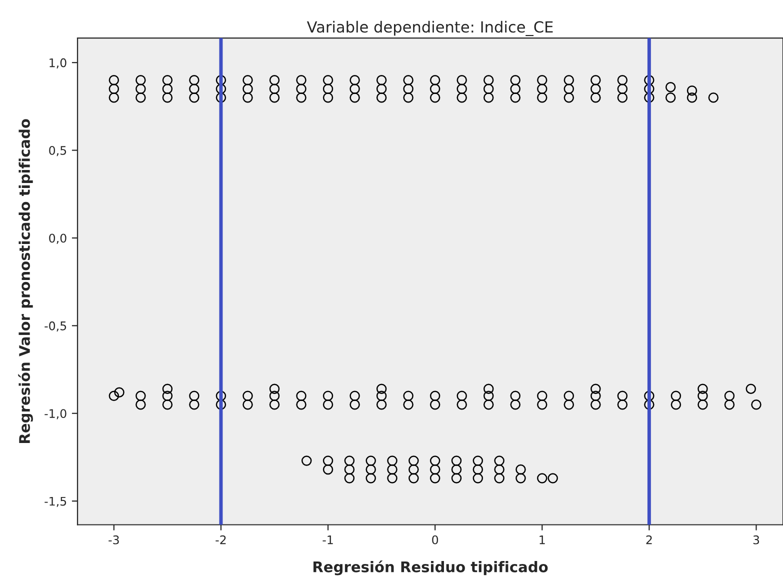  I want to click on y-tick-label: 0,0, so click(57, 239).